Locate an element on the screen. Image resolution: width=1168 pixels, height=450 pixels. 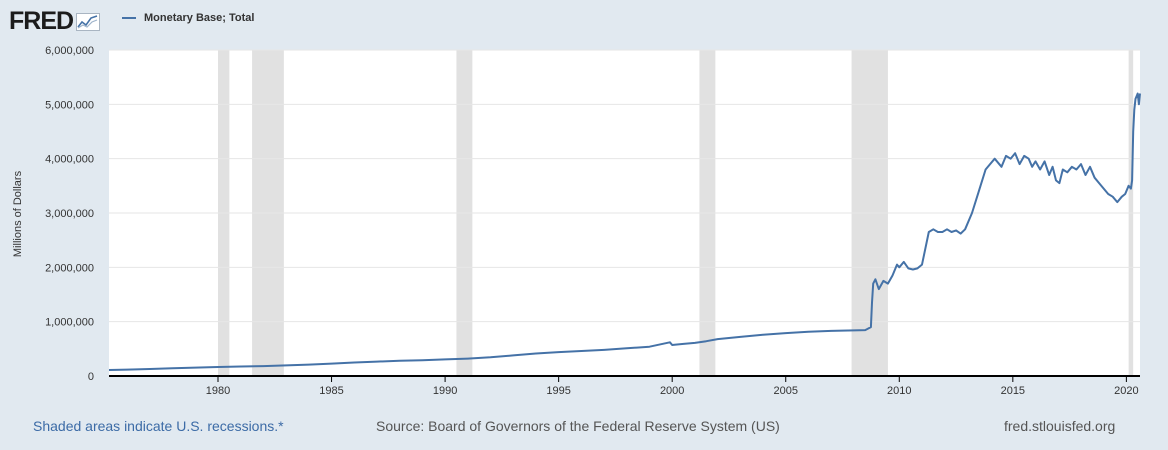
y-tick-label: 6,000,000 is located at coordinates (69, 51).